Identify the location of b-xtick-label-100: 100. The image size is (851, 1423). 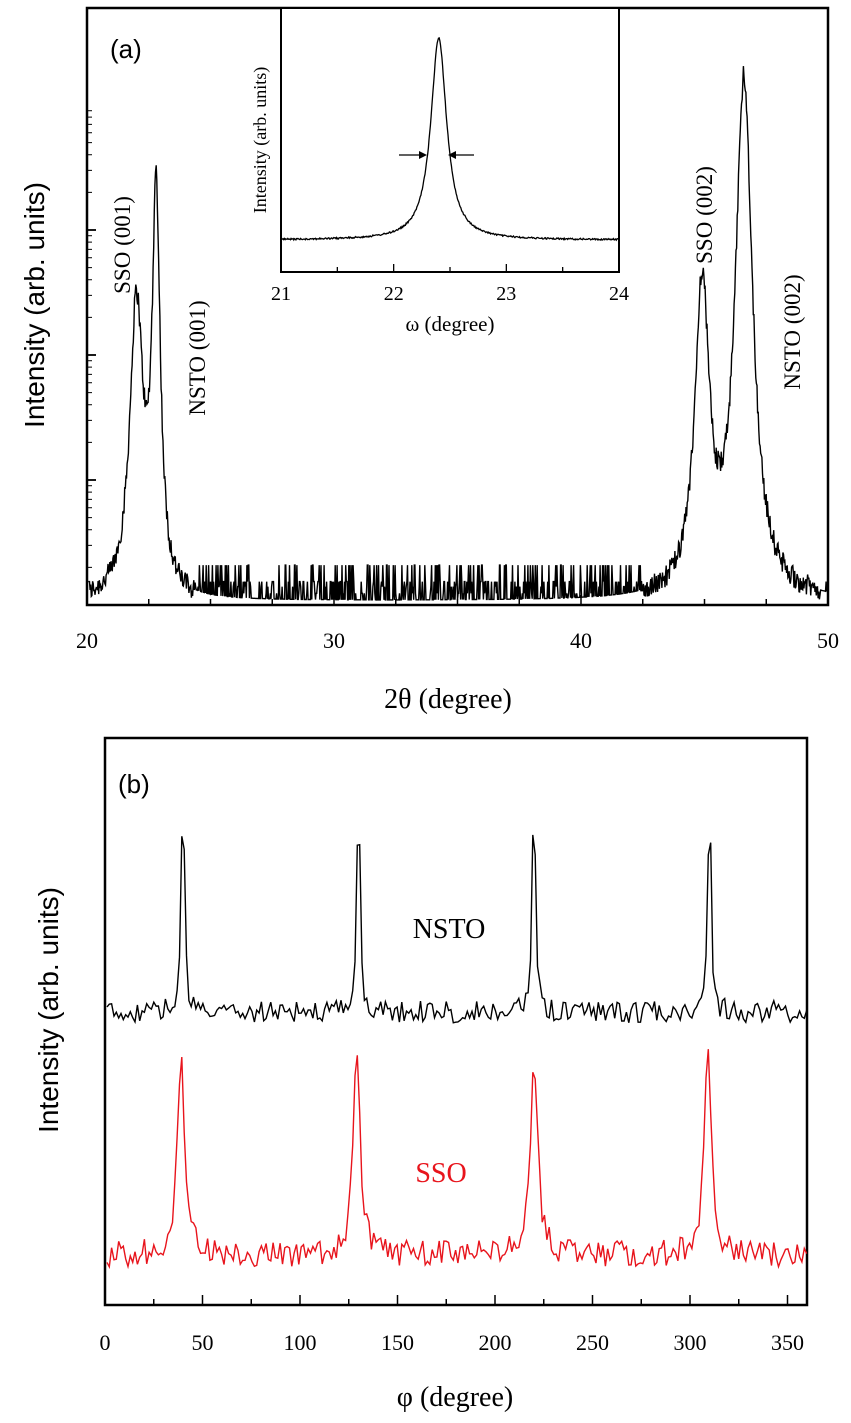
(300, 1342).